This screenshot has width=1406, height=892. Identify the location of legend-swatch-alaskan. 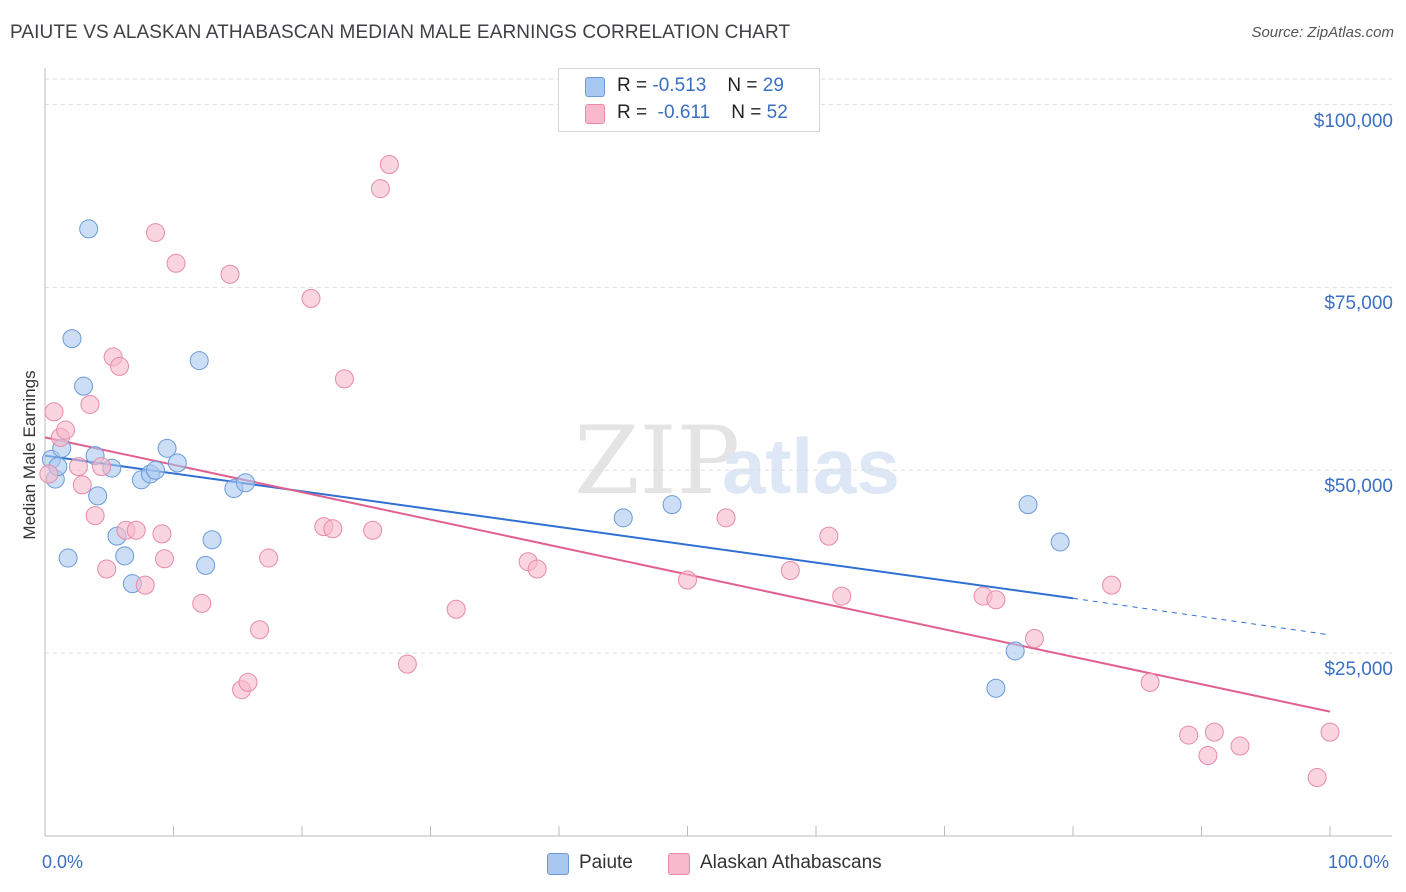
(595, 114).